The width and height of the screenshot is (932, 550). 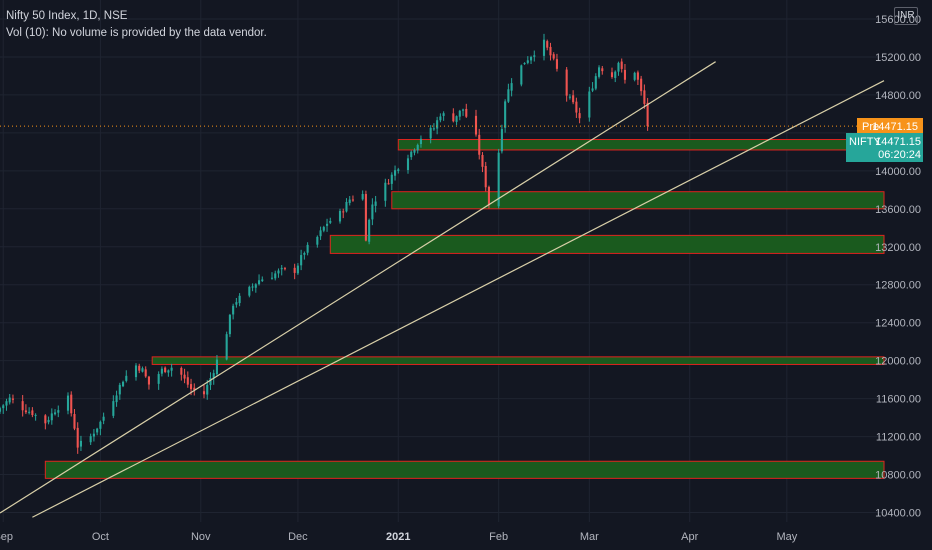 I want to click on y-tick-label-1: 10800.00, so click(x=898, y=476).